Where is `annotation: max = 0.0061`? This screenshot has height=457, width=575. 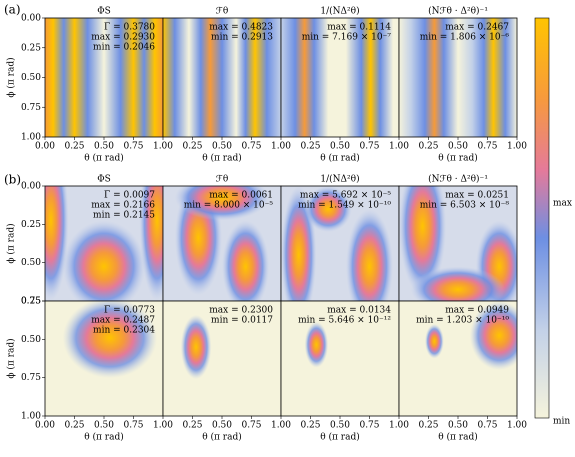 annotation: max = 0.0061 is located at coordinates (241, 196).